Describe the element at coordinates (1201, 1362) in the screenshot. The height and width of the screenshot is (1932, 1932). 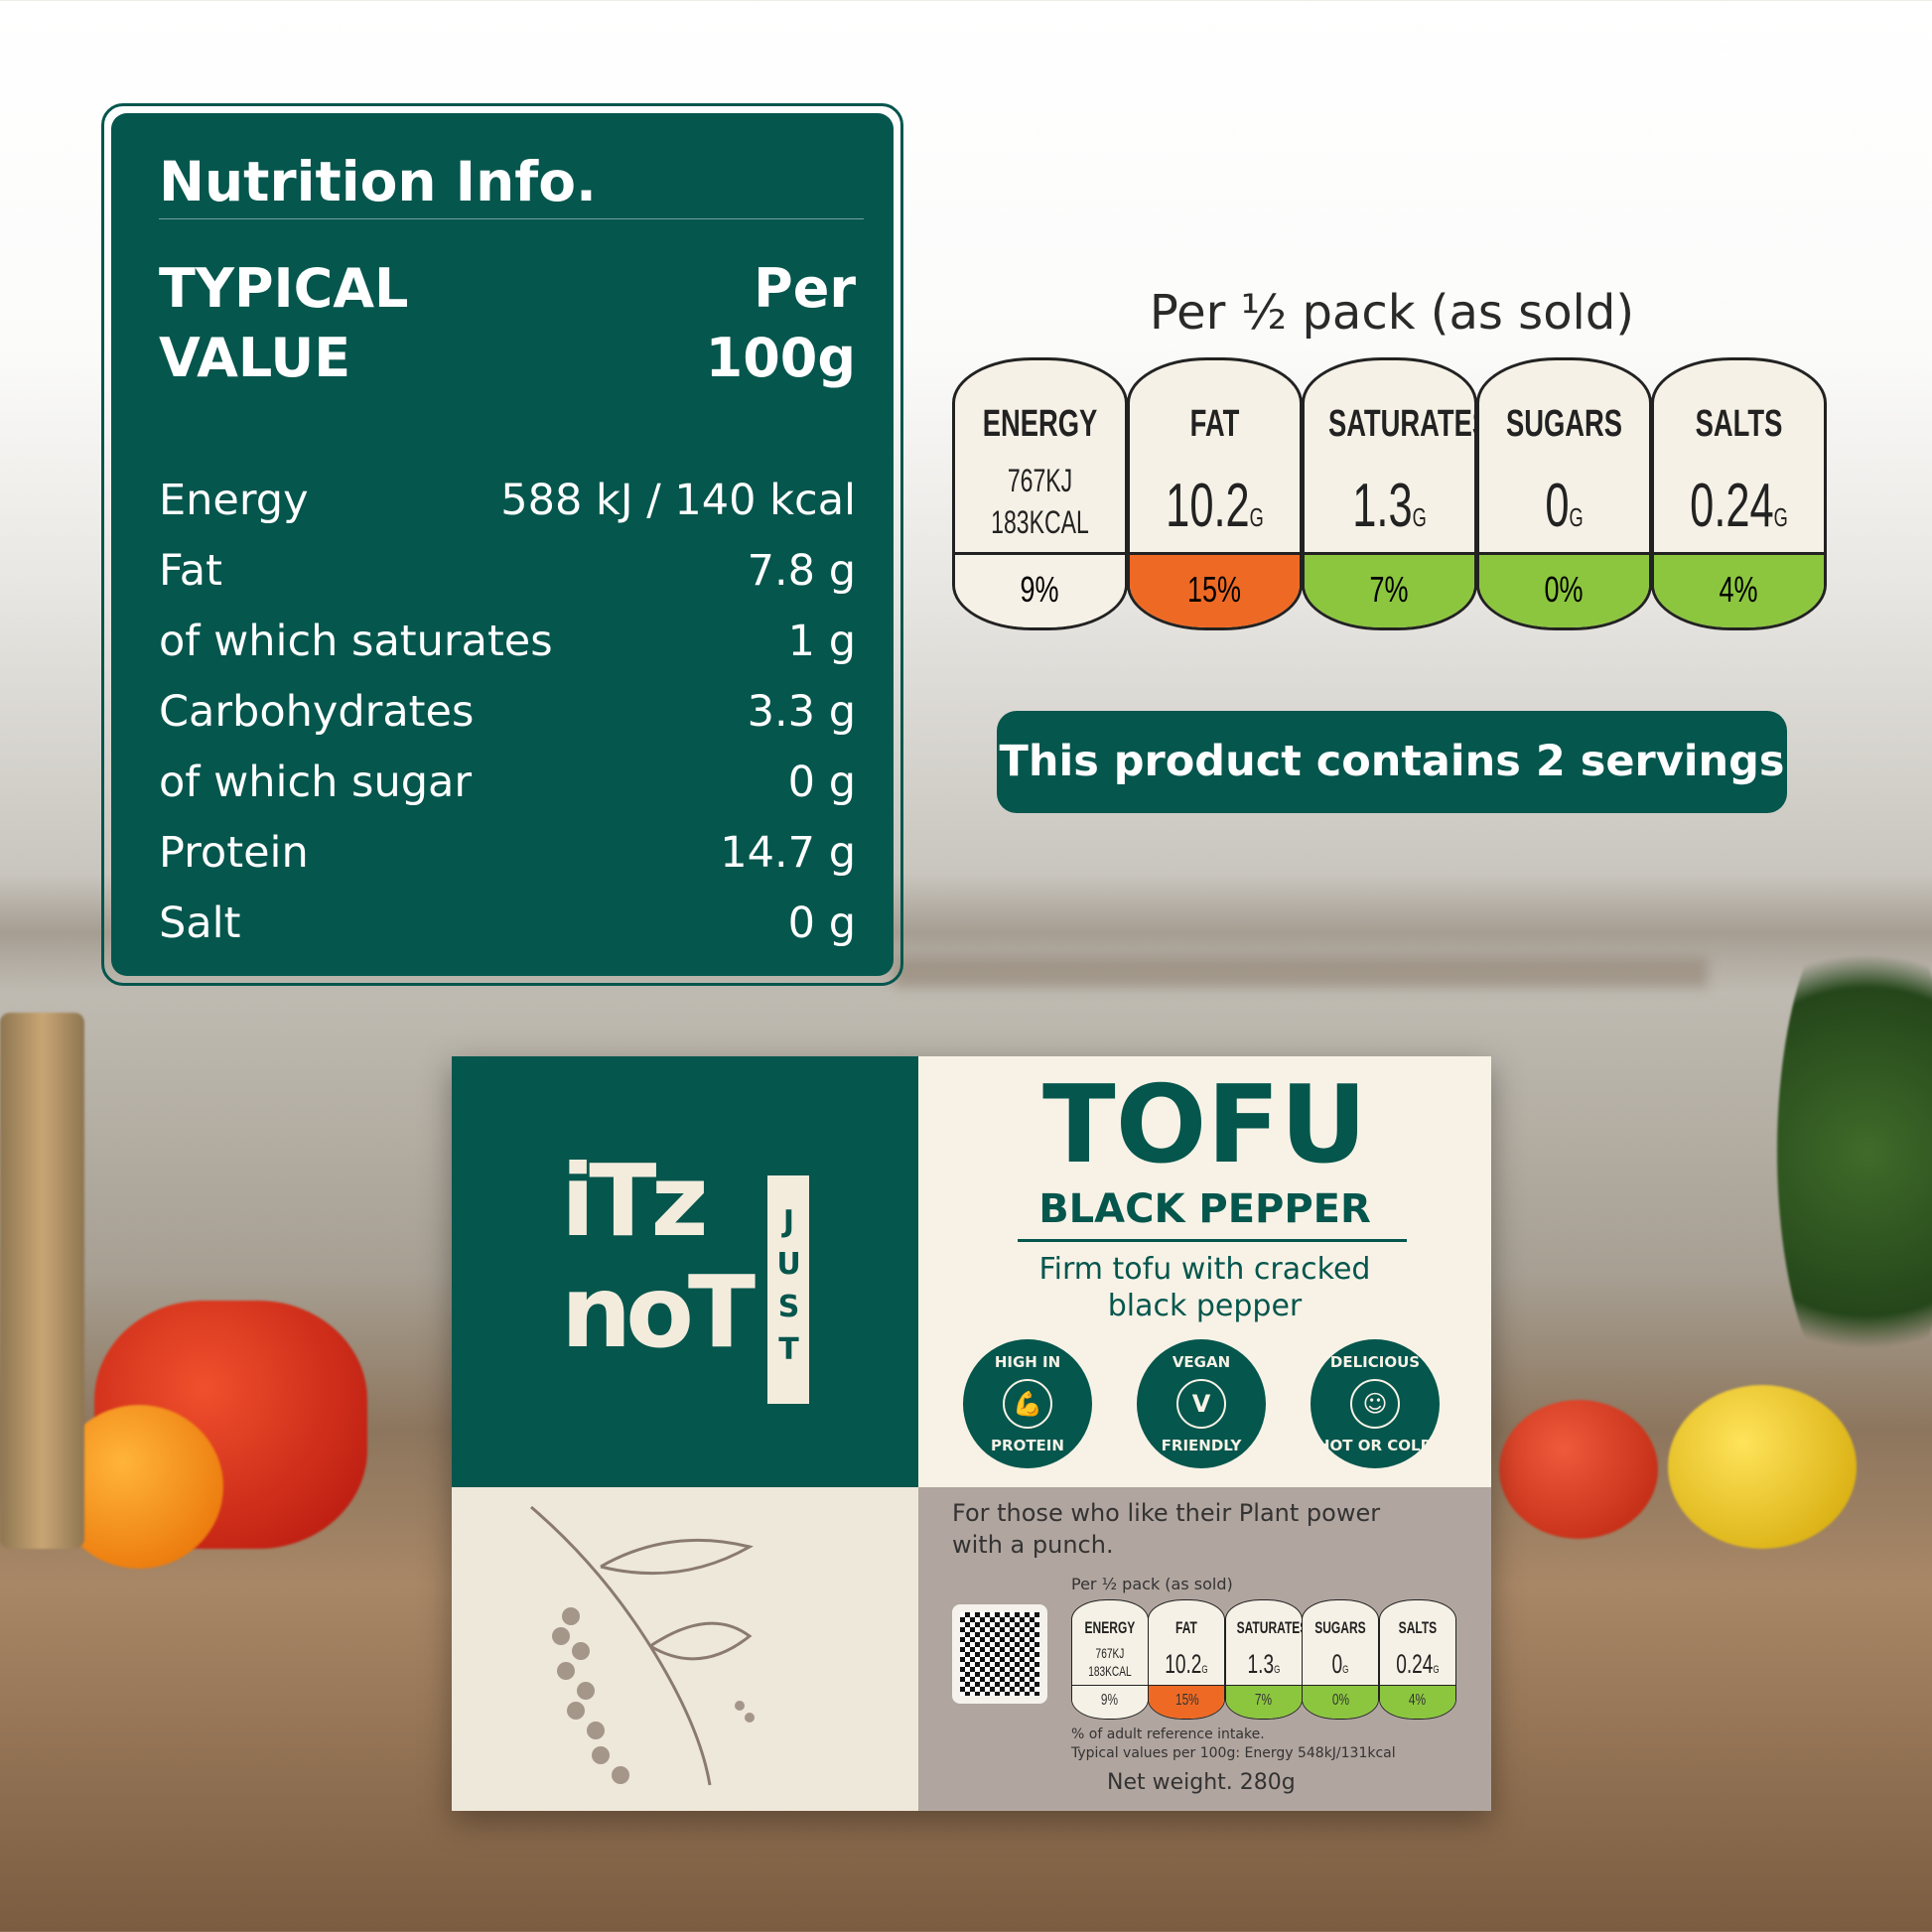
I see `badge-top: VEGAN` at that location.